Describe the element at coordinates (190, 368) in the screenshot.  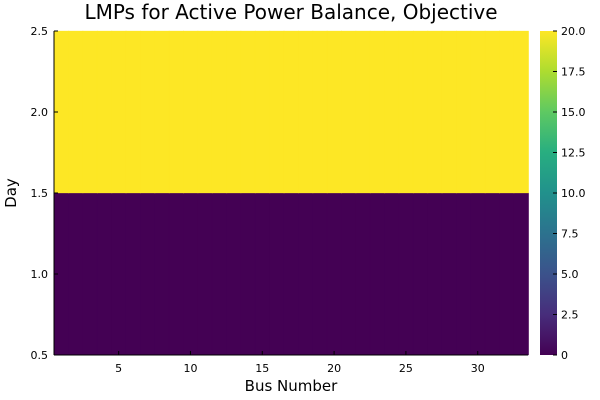
I see `x-tick-label: 10` at that location.